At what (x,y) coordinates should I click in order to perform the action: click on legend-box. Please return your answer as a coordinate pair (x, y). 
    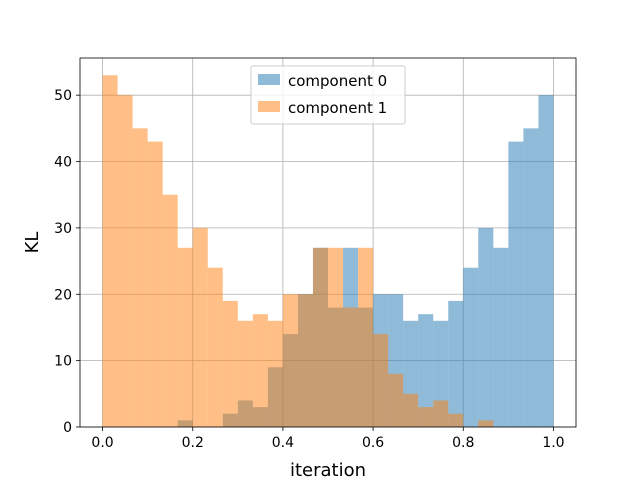
    Looking at the image, I should click on (328, 95).